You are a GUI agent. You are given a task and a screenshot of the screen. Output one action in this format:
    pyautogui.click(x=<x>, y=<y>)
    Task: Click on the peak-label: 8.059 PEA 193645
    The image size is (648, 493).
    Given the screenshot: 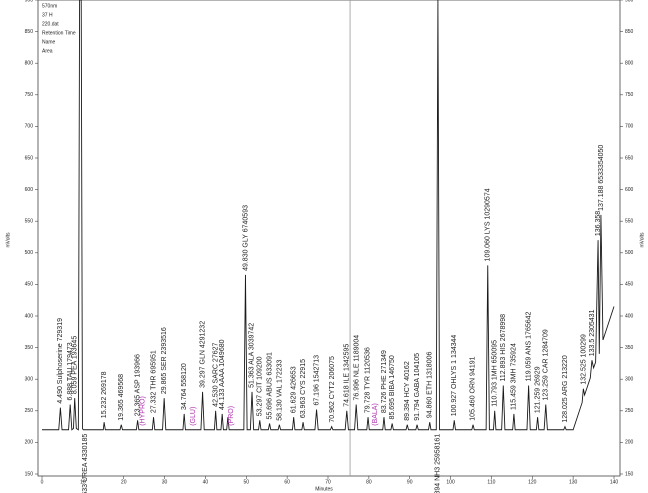 What is the action you would take?
    pyautogui.click(x=75, y=365)
    